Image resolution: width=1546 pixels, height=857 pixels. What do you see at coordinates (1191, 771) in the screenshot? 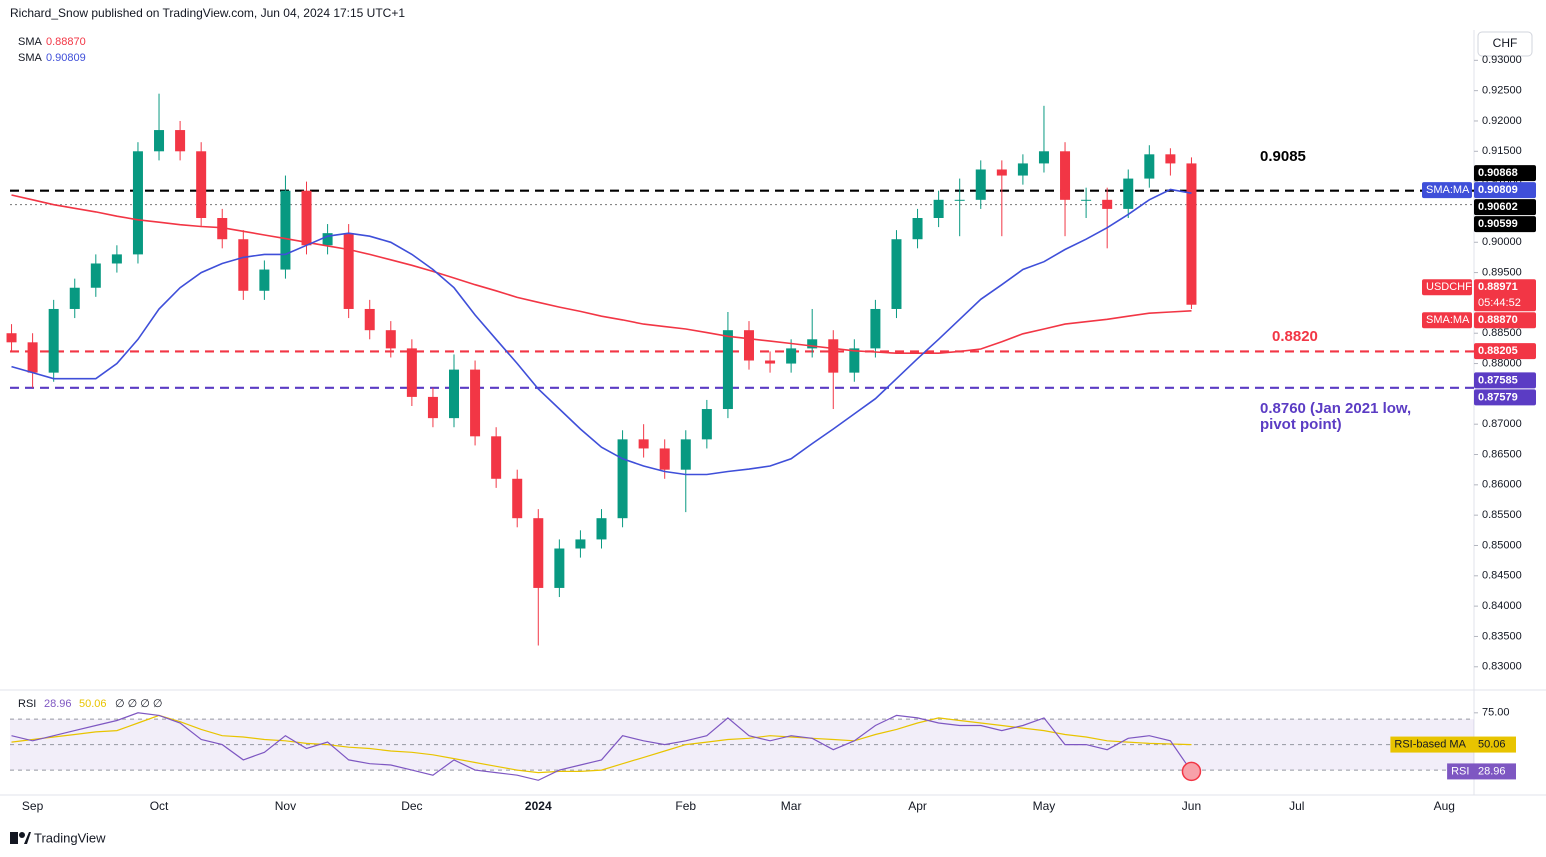
I see `rsi-last-point` at bounding box center [1191, 771].